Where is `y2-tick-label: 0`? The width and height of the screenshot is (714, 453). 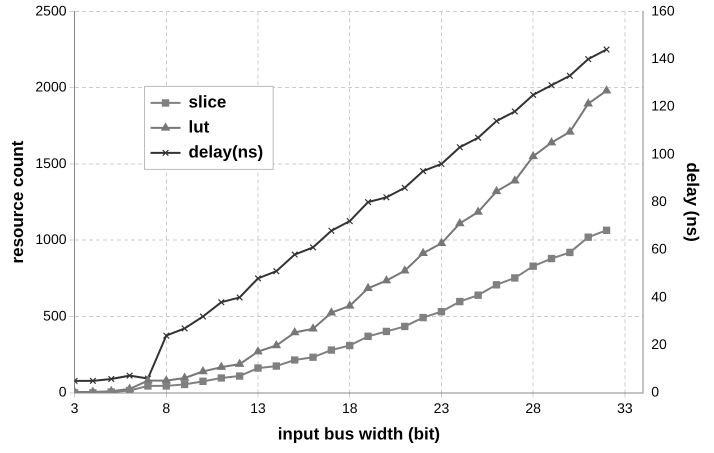 y2-tick-label: 0 is located at coordinates (655, 392).